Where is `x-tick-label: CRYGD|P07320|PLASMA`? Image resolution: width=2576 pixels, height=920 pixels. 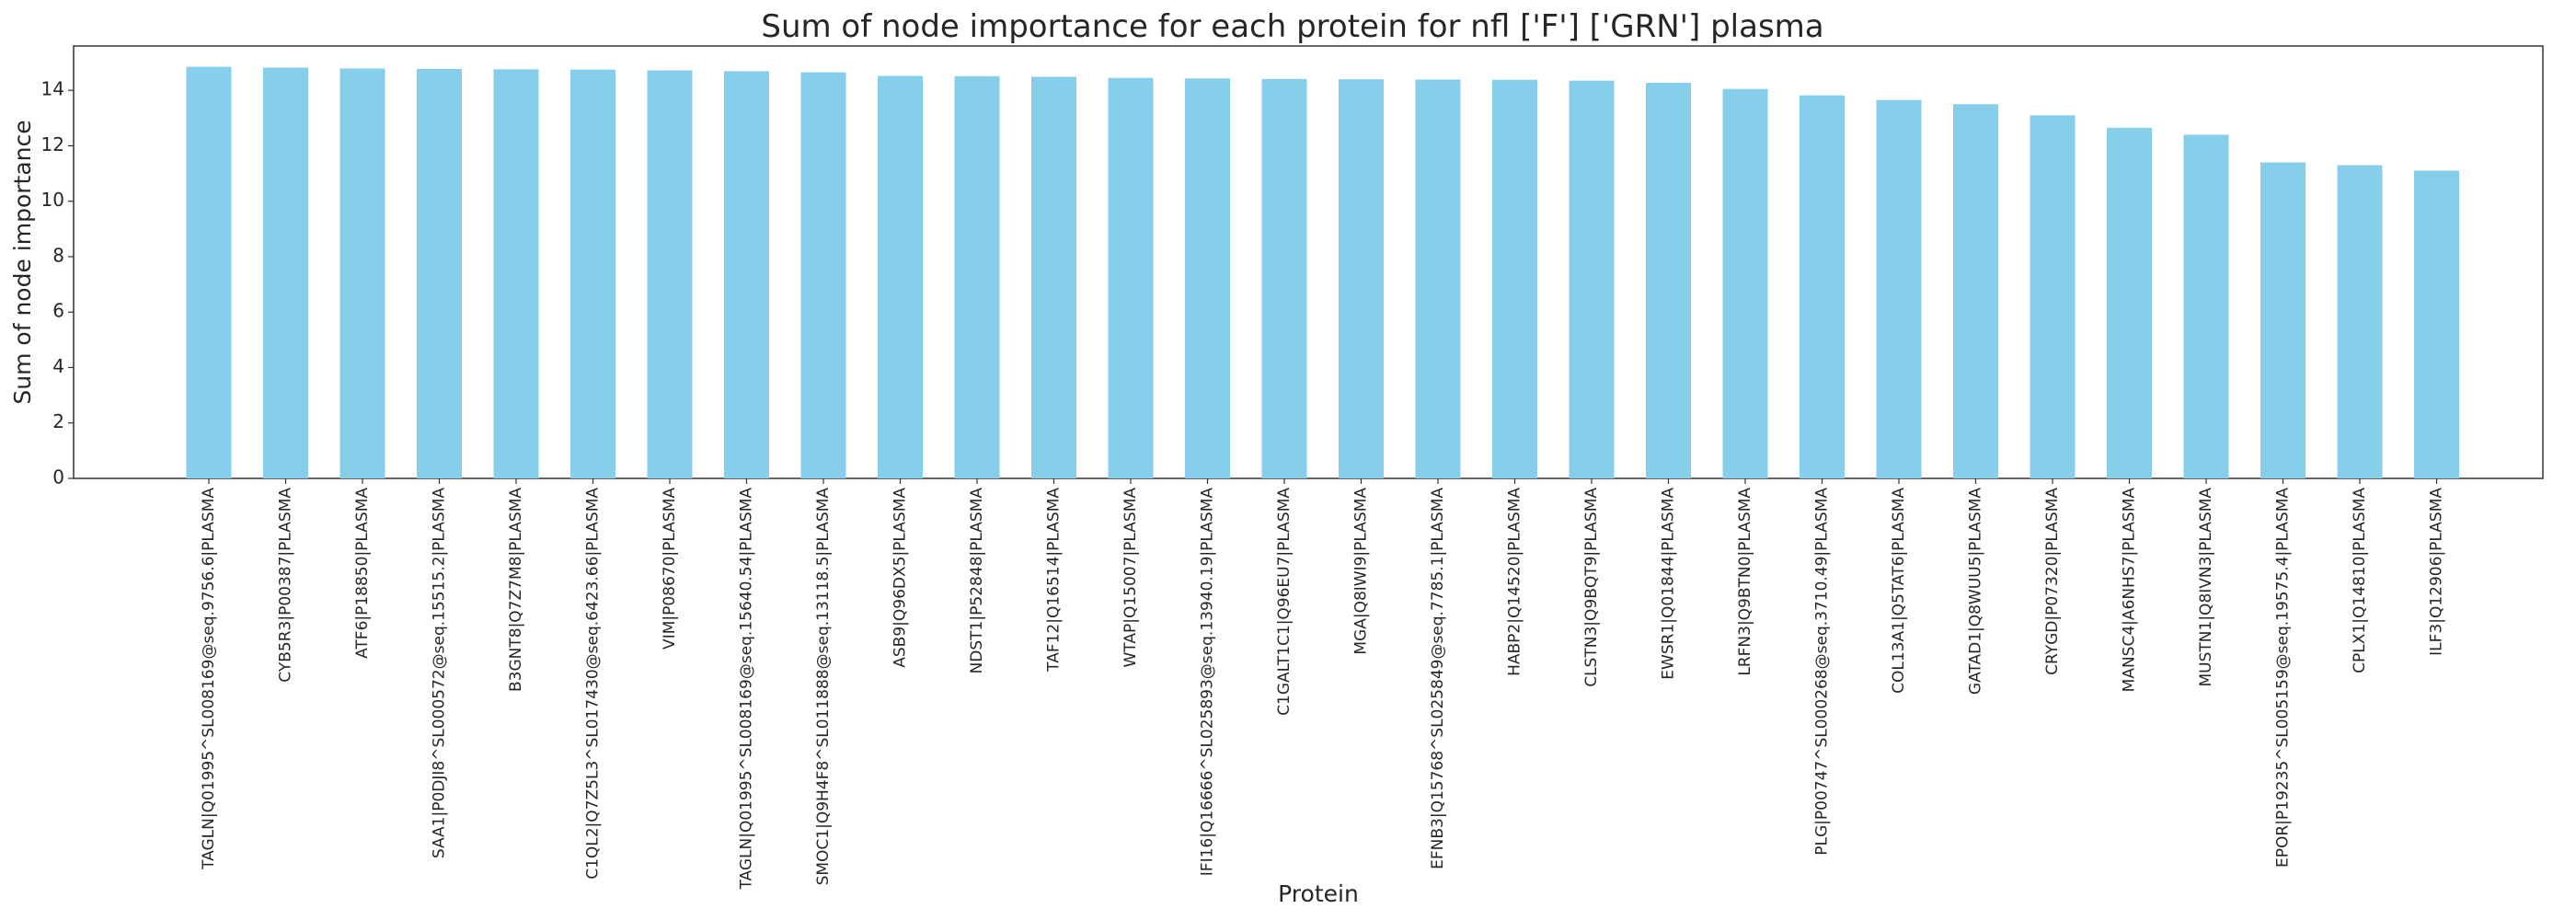
x-tick-label: CRYGD|P07320|PLASMA is located at coordinates (2052, 581).